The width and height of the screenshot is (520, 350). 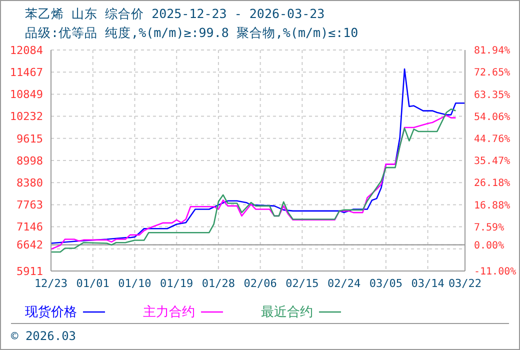 I want to click on y-tick-label: 11467, so click(x=26, y=72).